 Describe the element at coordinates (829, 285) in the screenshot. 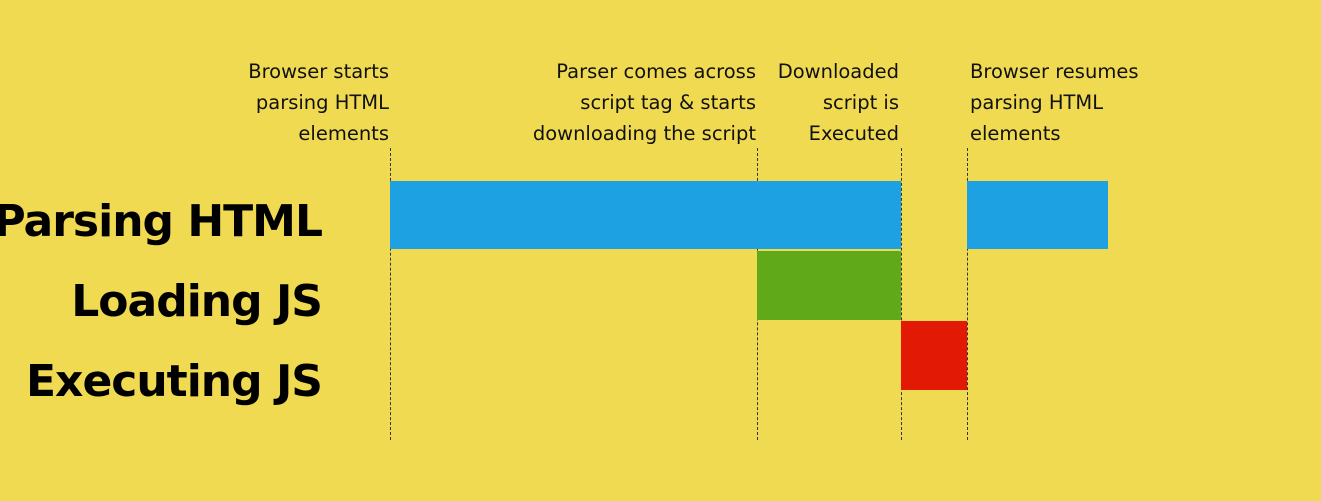

I see `loading-js-bar` at that location.